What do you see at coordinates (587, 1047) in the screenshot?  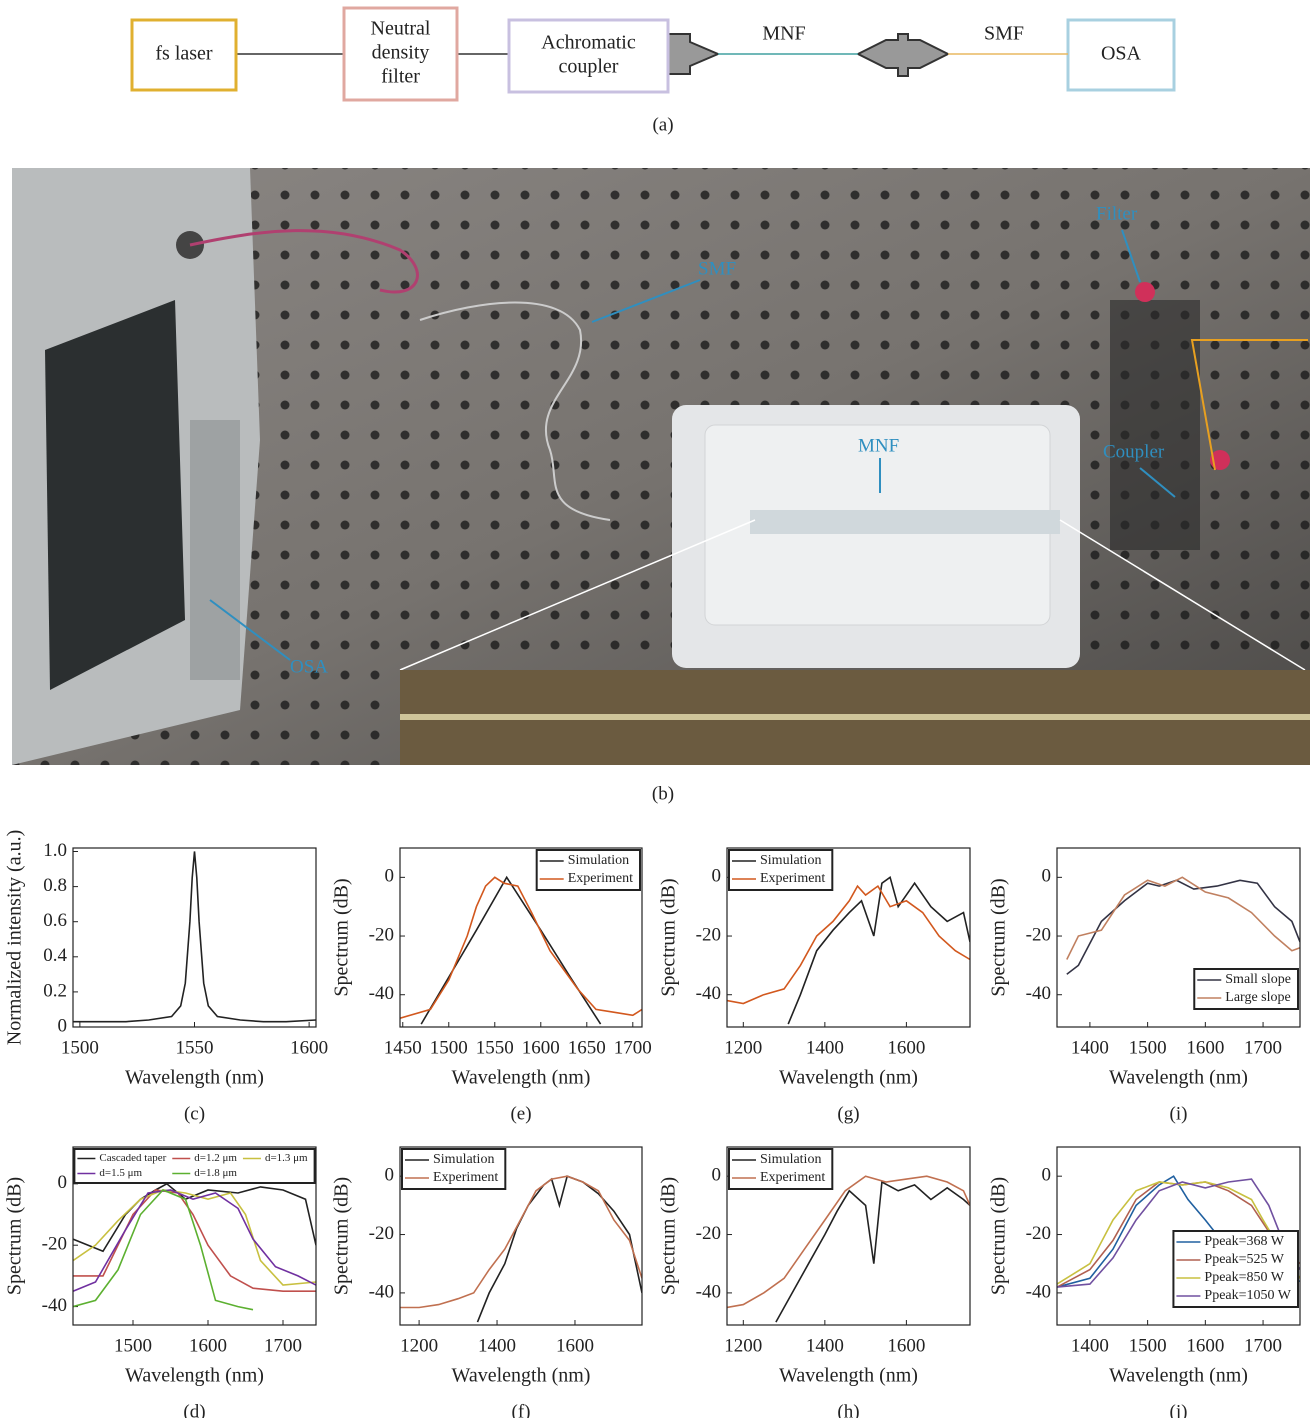 I see `x-tick-label: 1650` at bounding box center [587, 1047].